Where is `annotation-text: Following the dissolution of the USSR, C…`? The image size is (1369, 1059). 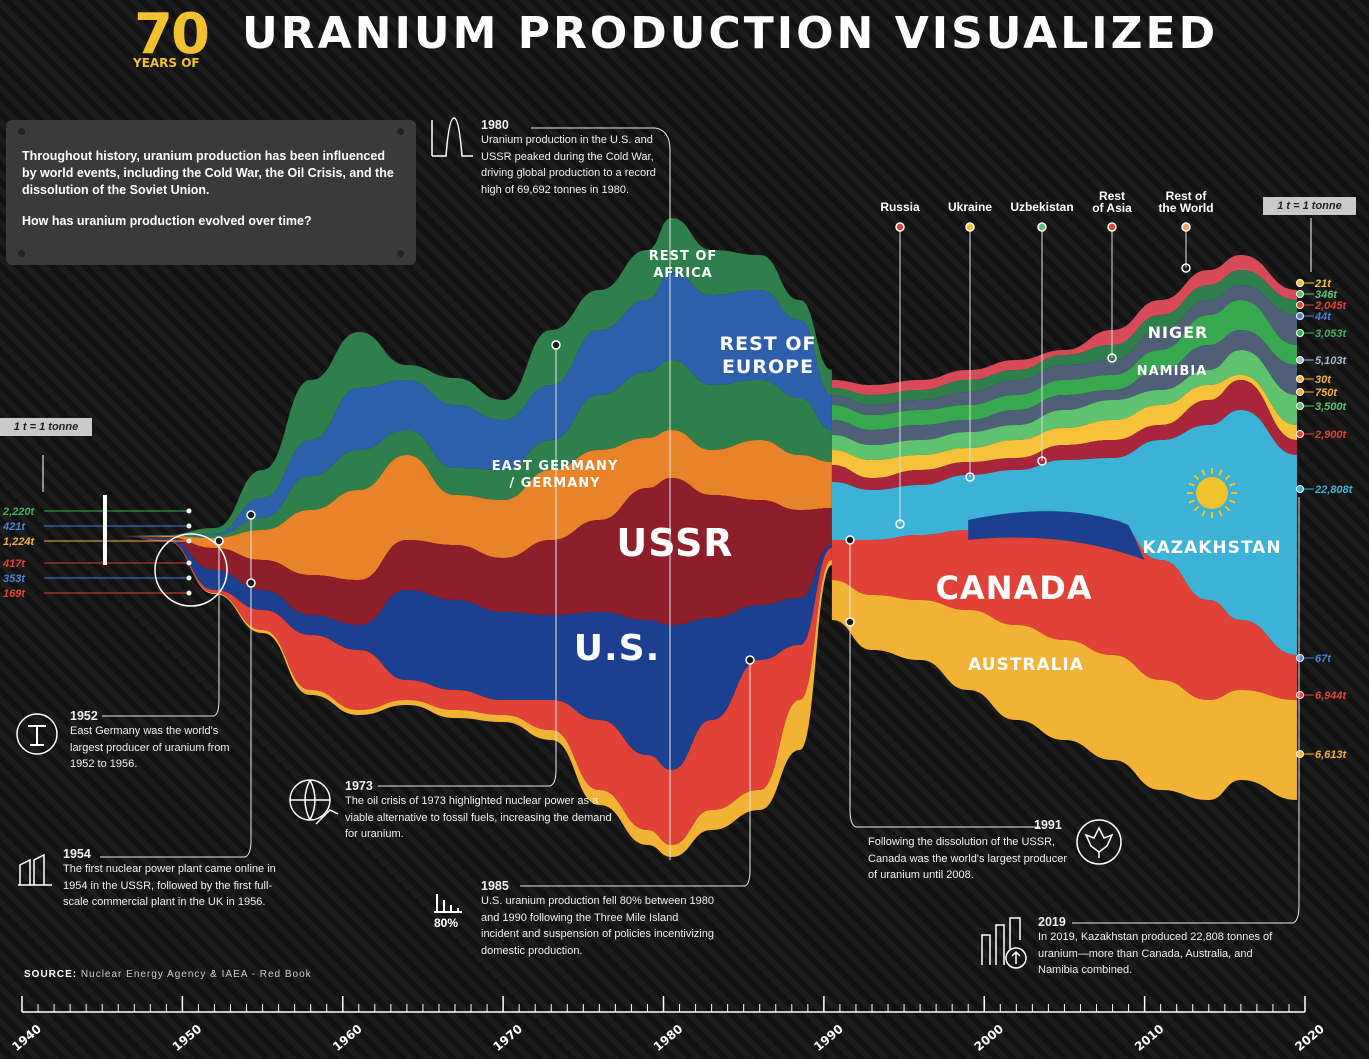 annotation-text: Following the dissolution of the USSR, C… is located at coordinates (967, 858).